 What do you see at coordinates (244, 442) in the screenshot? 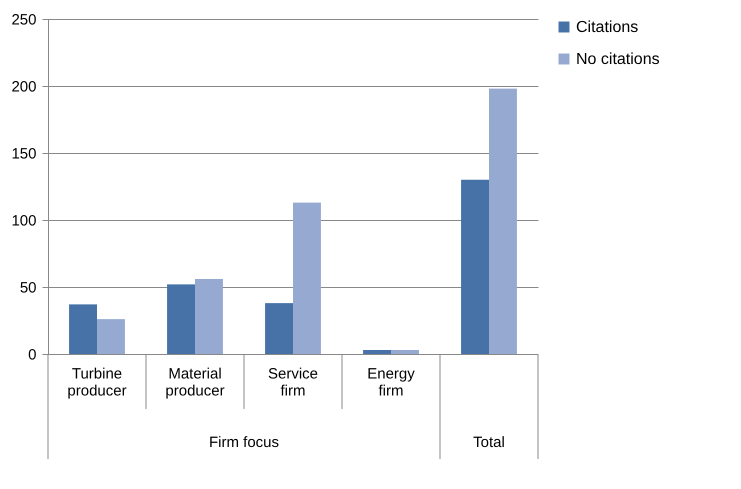
I see `text: Firm focus` at bounding box center [244, 442].